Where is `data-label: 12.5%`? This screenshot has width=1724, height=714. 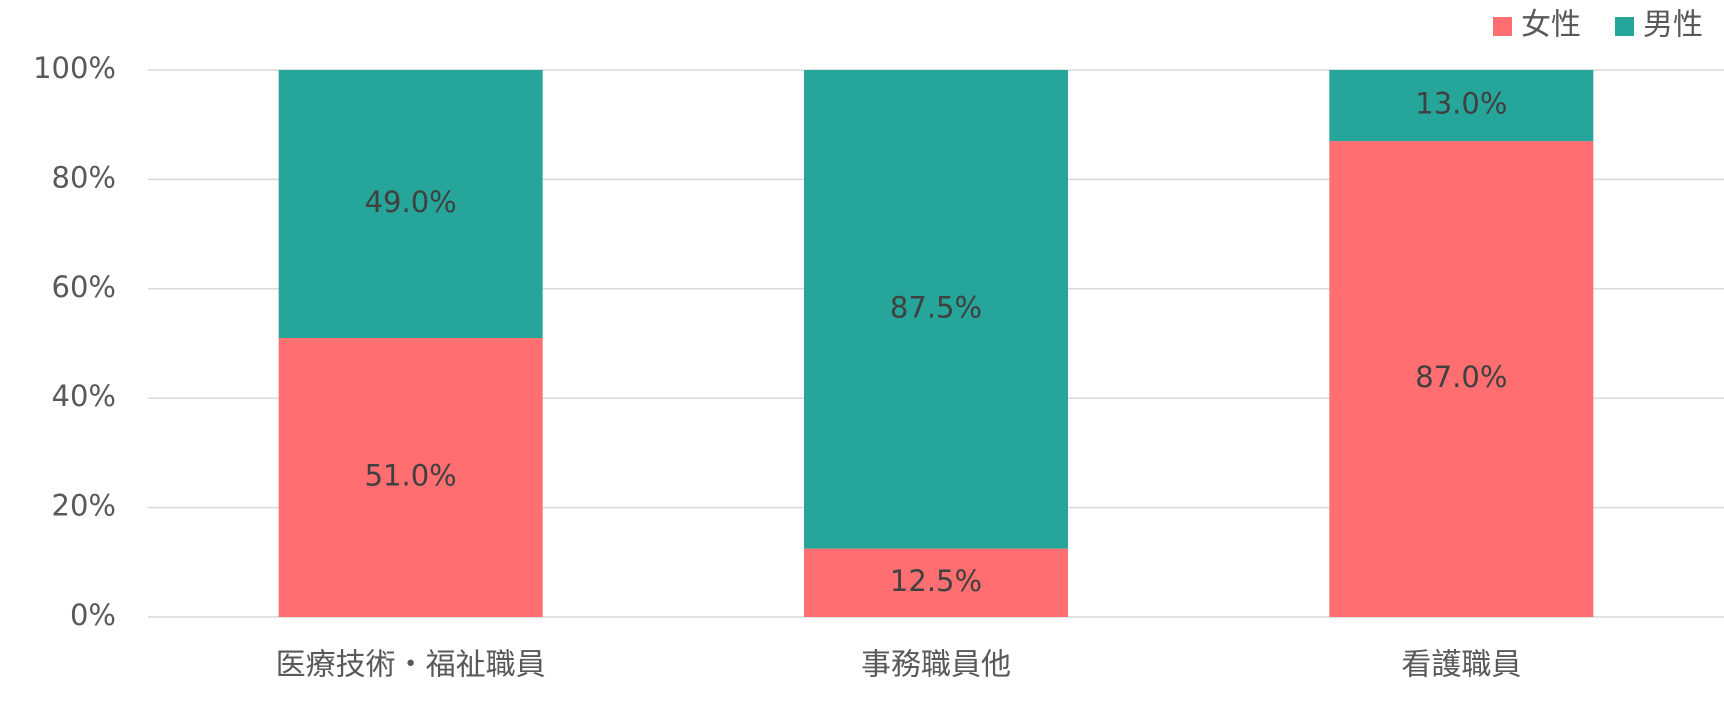 data-label: 12.5% is located at coordinates (936, 581).